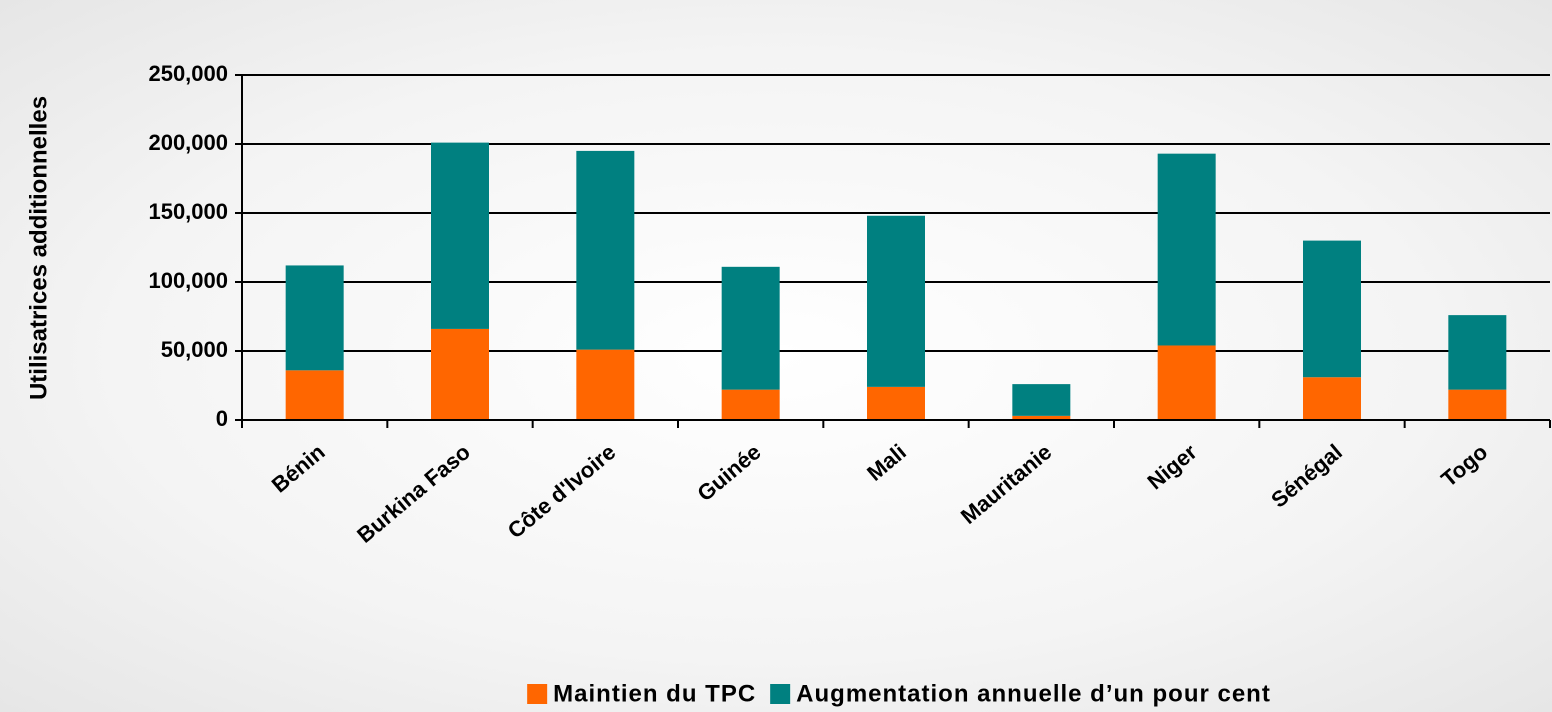 The image size is (1552, 712). What do you see at coordinates (298, 468) in the screenshot?
I see `x-tick-label: Bénin` at bounding box center [298, 468].